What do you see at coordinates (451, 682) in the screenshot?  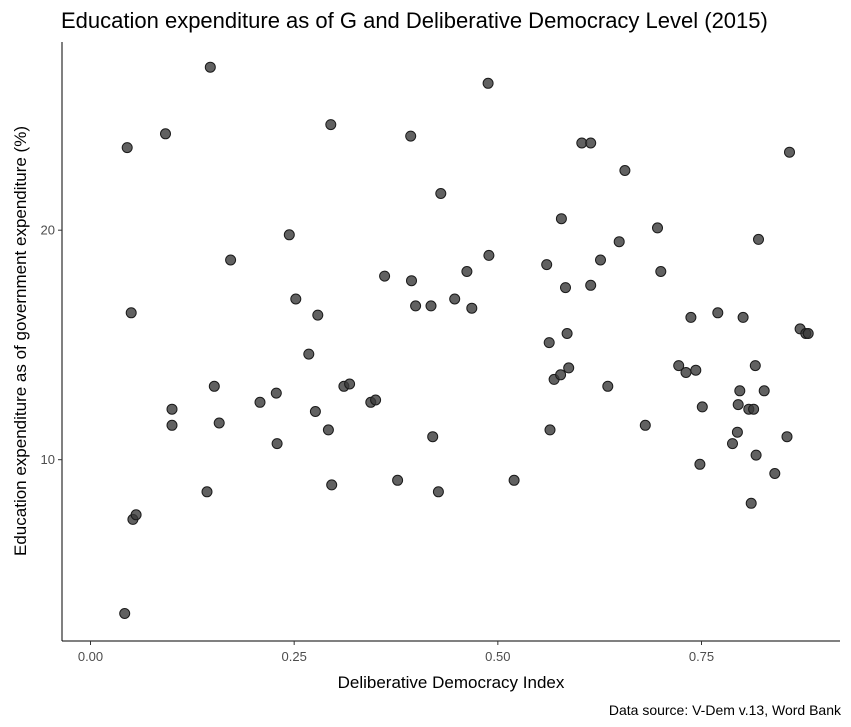 I see `x-axis-title: Deliberative Democracy Index` at bounding box center [451, 682].